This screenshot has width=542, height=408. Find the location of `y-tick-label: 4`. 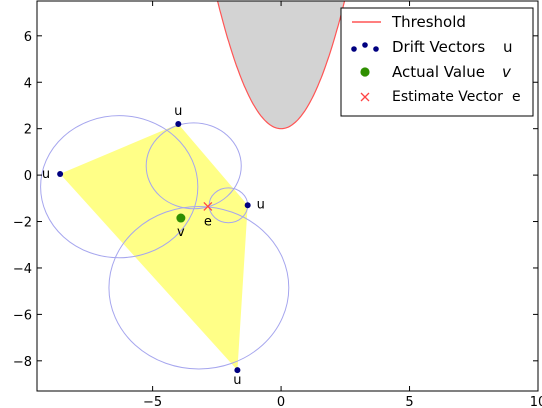

y-tick-label: 4 is located at coordinates (28, 83).